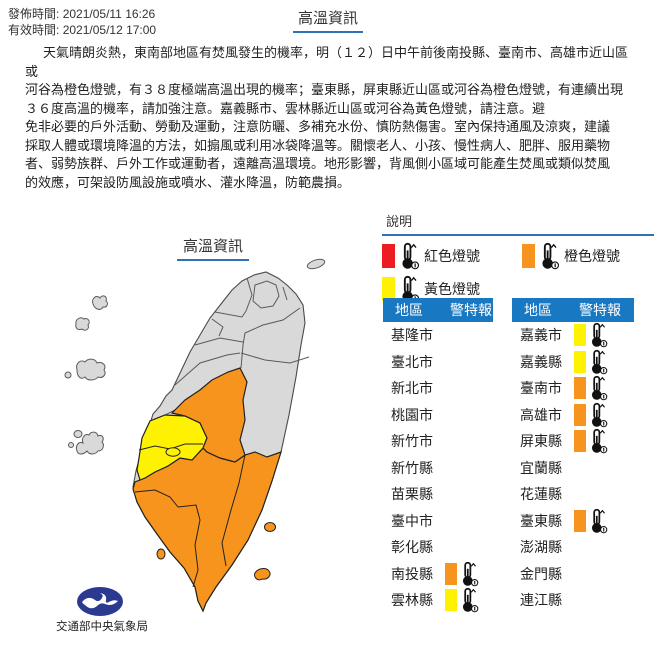 The width and height of the screenshot is (656, 656). Describe the element at coordinates (412, 335) in the screenshot. I see `region-name: 基隆市` at that location.